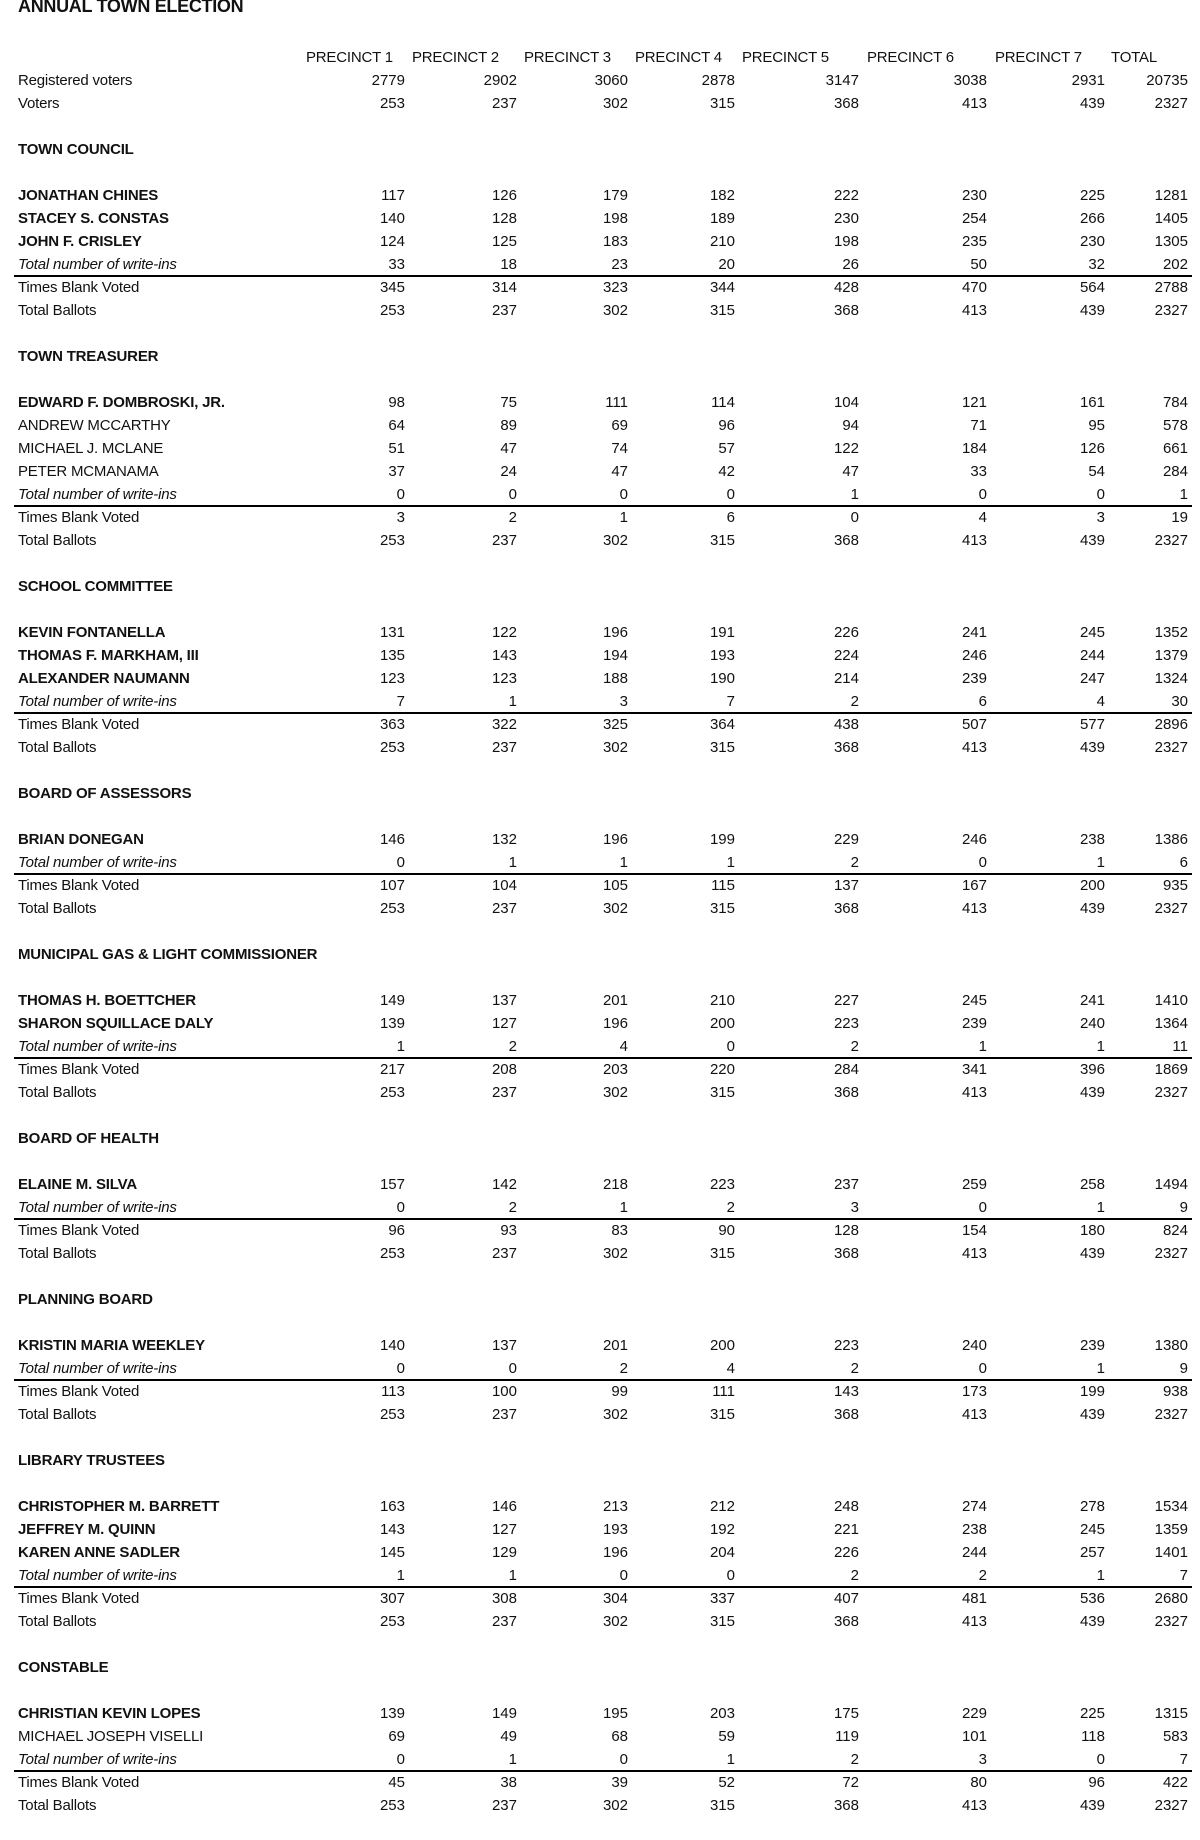  I want to click on candidate-name: JOHN F. CRISLEY, so click(80, 241).